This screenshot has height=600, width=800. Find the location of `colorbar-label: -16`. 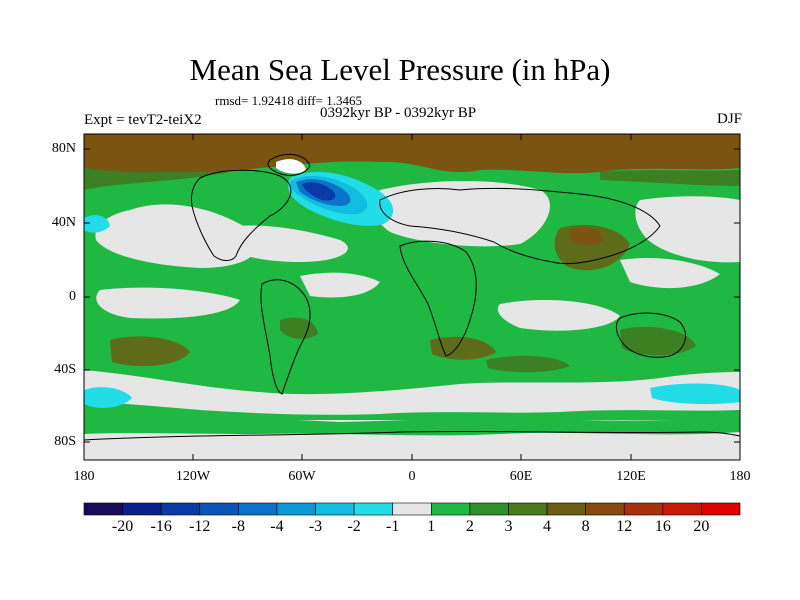

colorbar-label: -16 is located at coordinates (161, 526).